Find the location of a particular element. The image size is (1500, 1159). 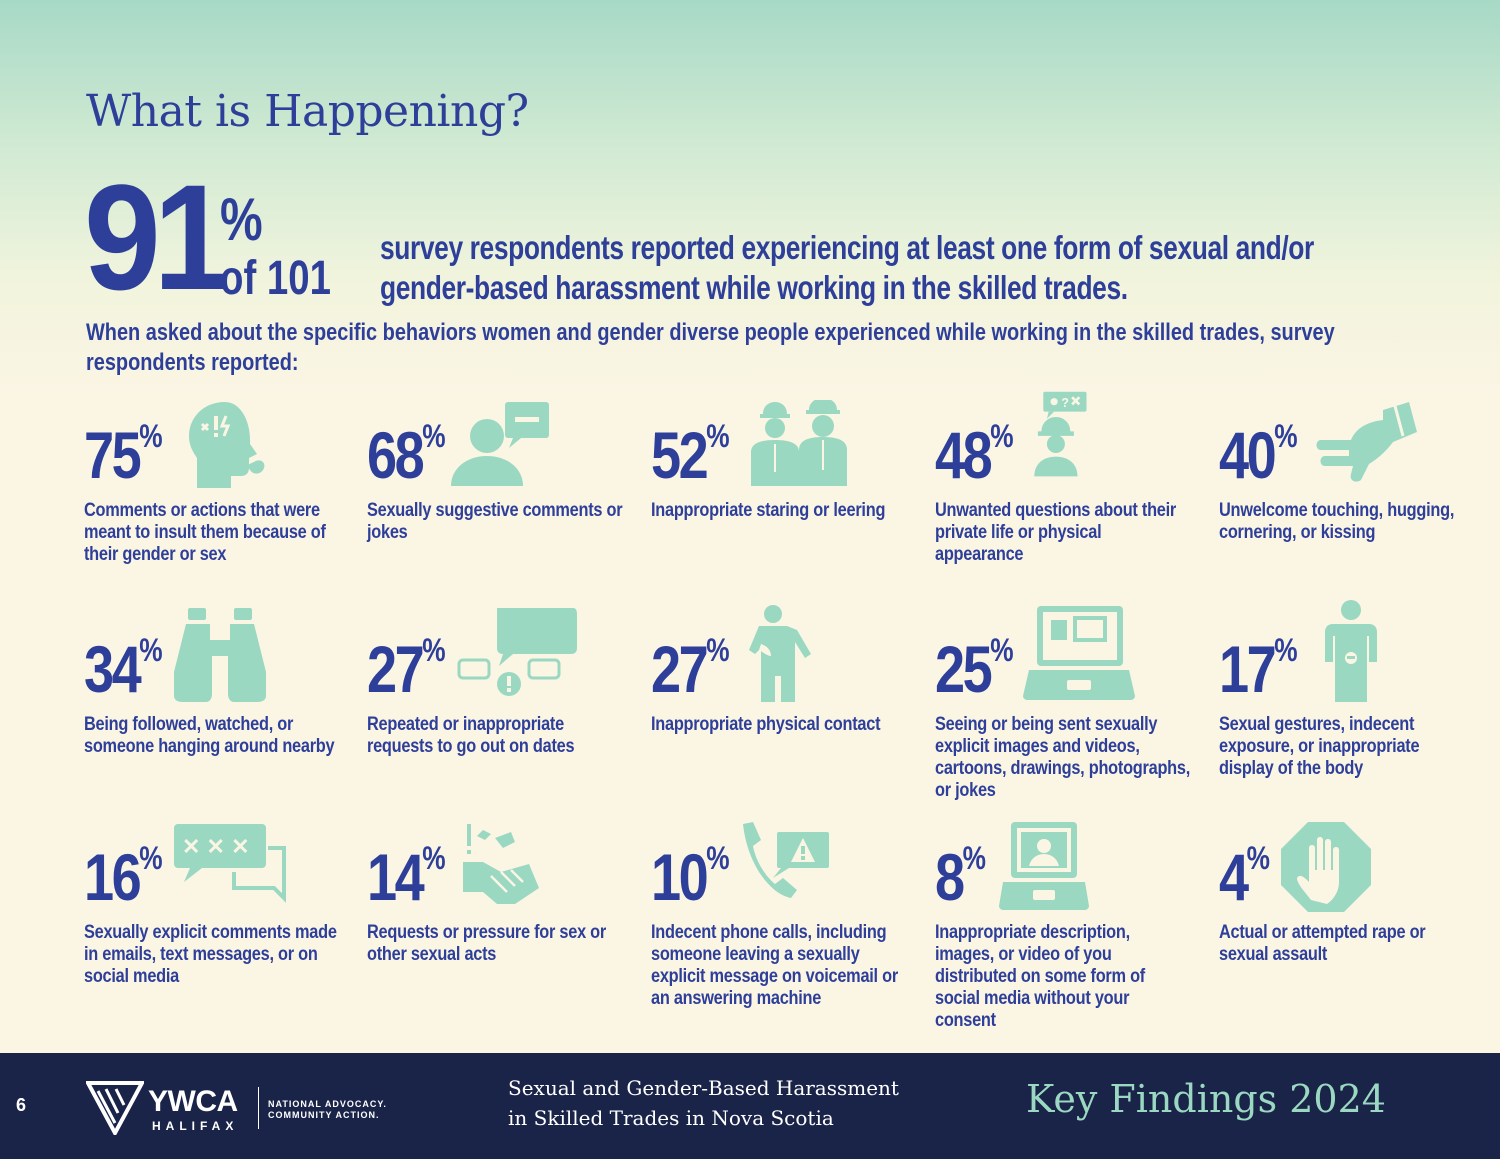

page-number: 6 is located at coordinates (21, 1105).